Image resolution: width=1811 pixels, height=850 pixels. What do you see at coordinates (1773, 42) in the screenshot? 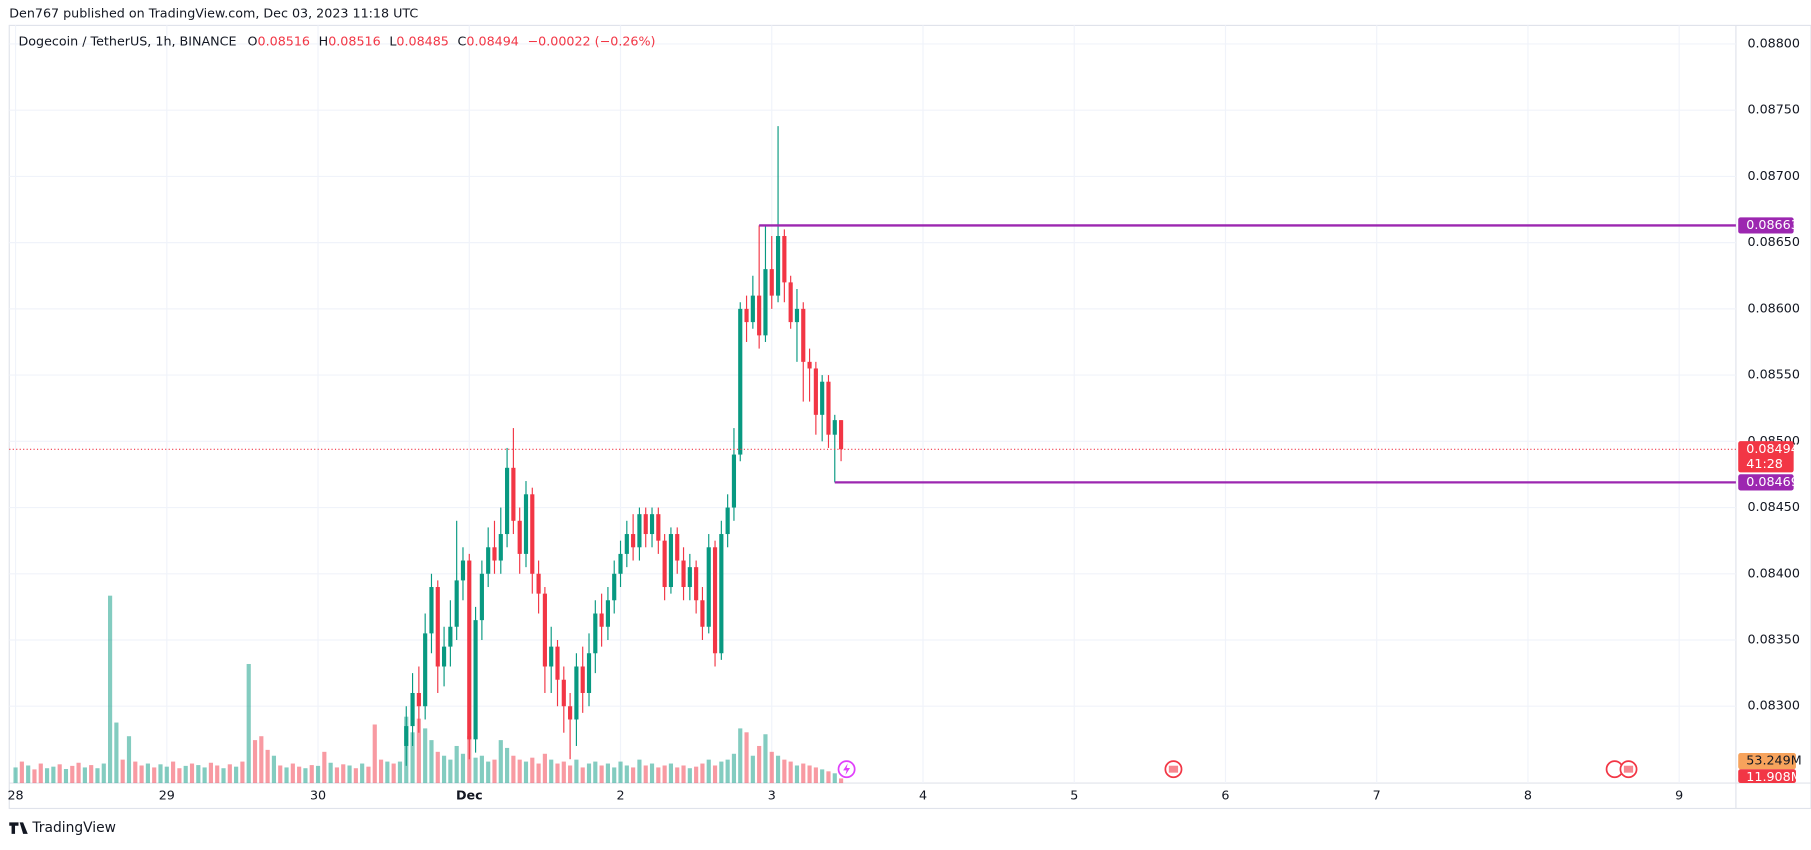
I see `y-tick-label: 0.08800` at bounding box center [1773, 42].